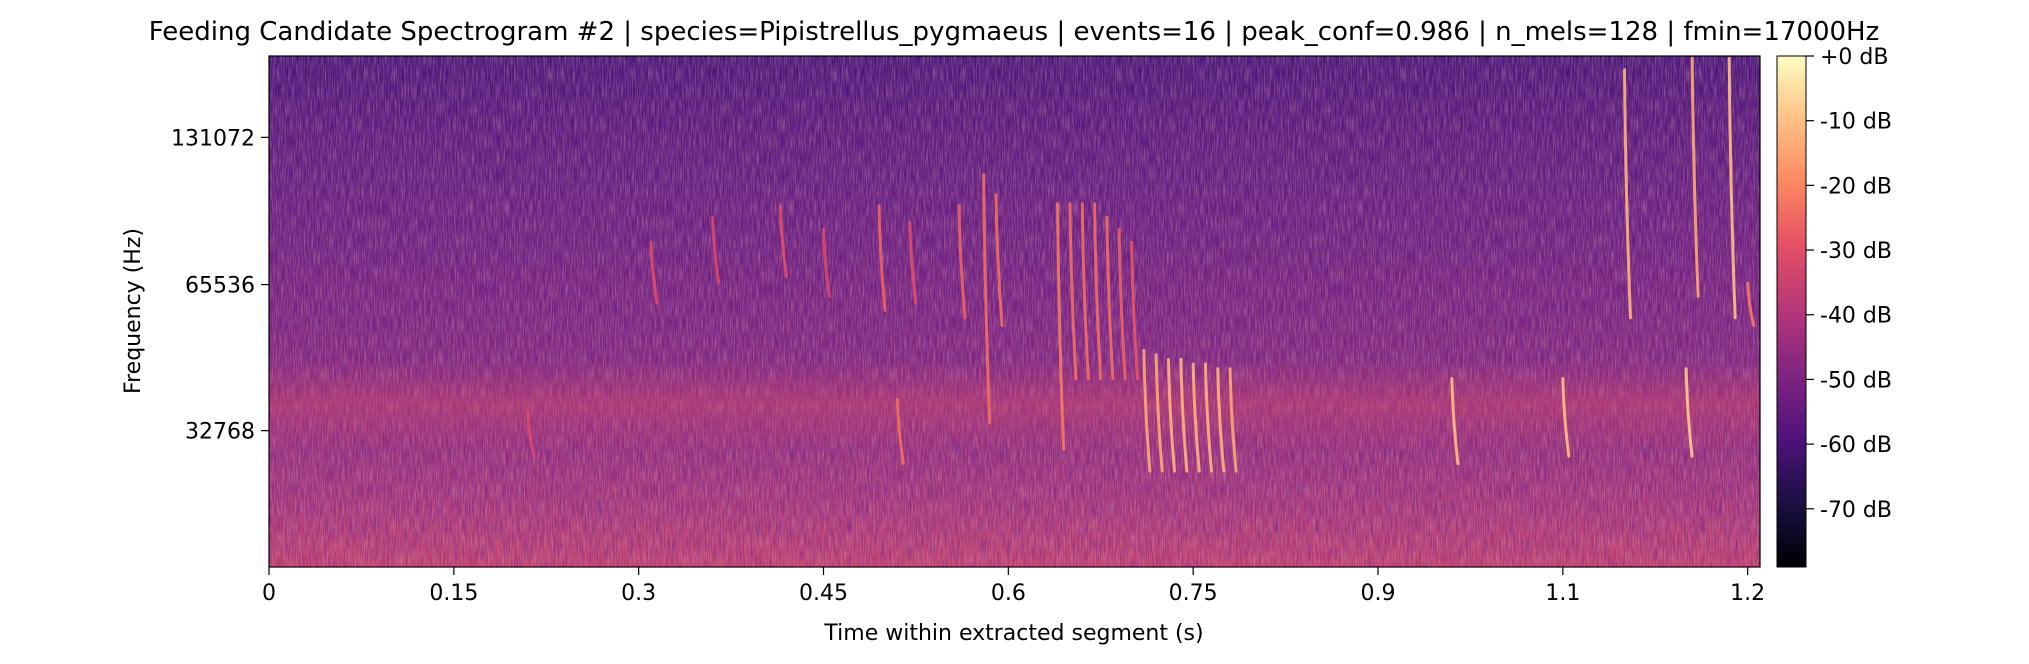  Describe the element at coordinates (1013, 633) in the screenshot. I see `x-axis-label: Time within extracted segment (s)` at that location.